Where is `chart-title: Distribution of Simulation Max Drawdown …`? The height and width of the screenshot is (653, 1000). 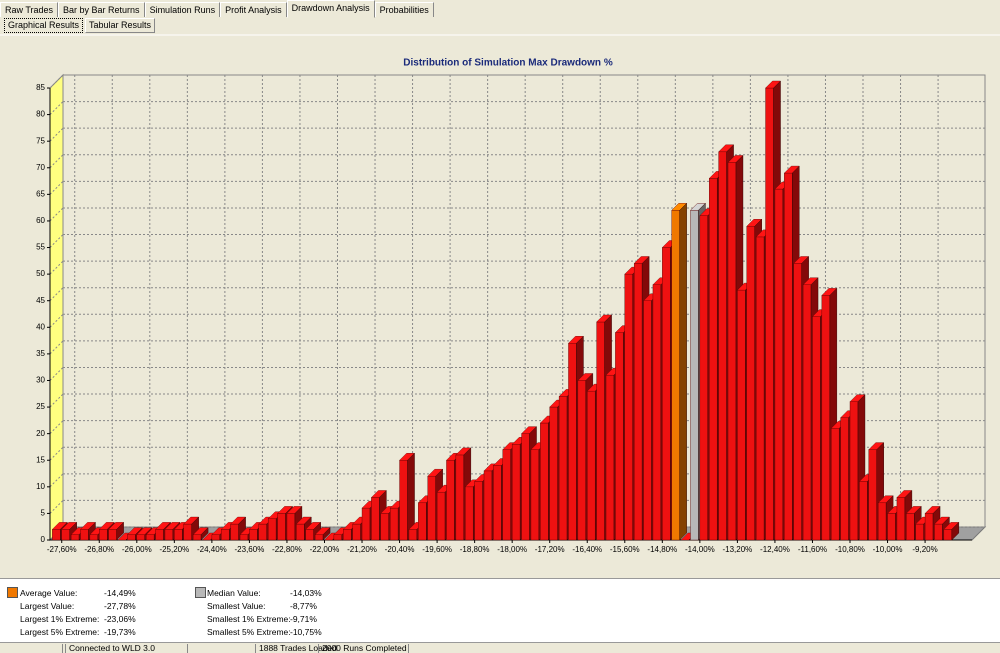
chart-title: Distribution of Simulation Max Drawdown … is located at coordinates (508, 63).